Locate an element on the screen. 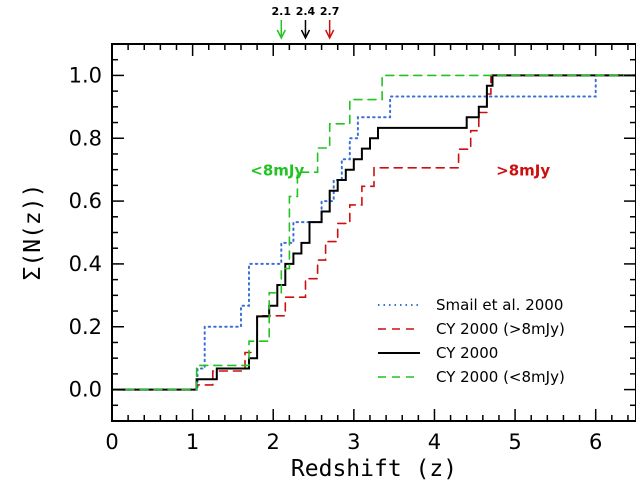  y-tick-label: 0.2 is located at coordinates (85, 327).